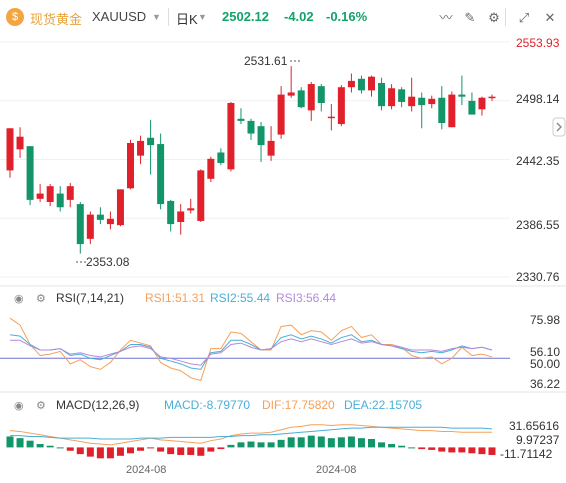 The height and width of the screenshot is (483, 566). I want to click on macd-title: MACD(12,26,9), so click(97, 405).